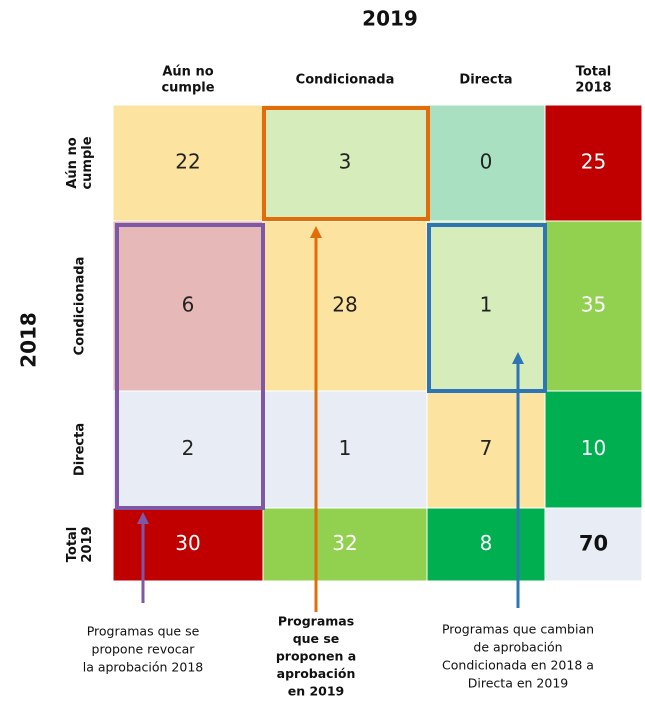 Image resolution: width=645 pixels, height=717 pixels. What do you see at coordinates (187, 88) in the screenshot?
I see `column-header: cumple` at bounding box center [187, 88].